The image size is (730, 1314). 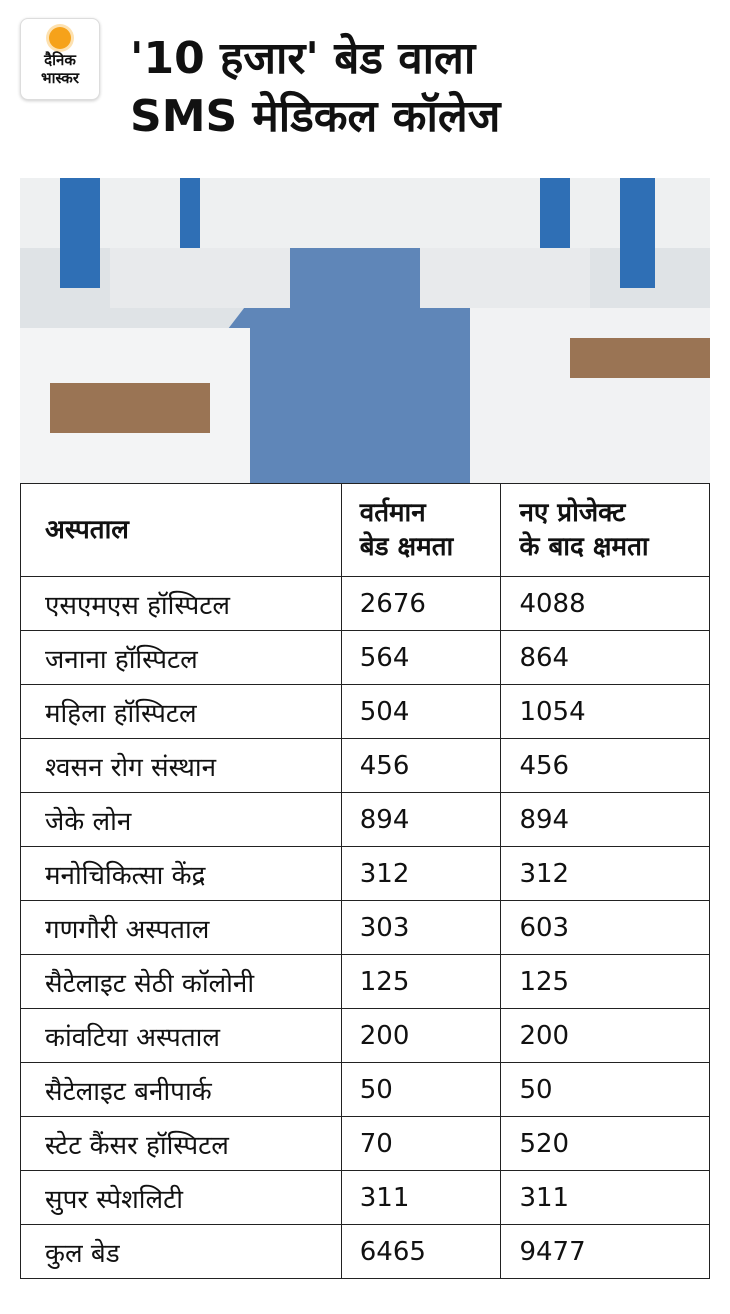 I want to click on bed-count: 4088, so click(x=605, y=603).